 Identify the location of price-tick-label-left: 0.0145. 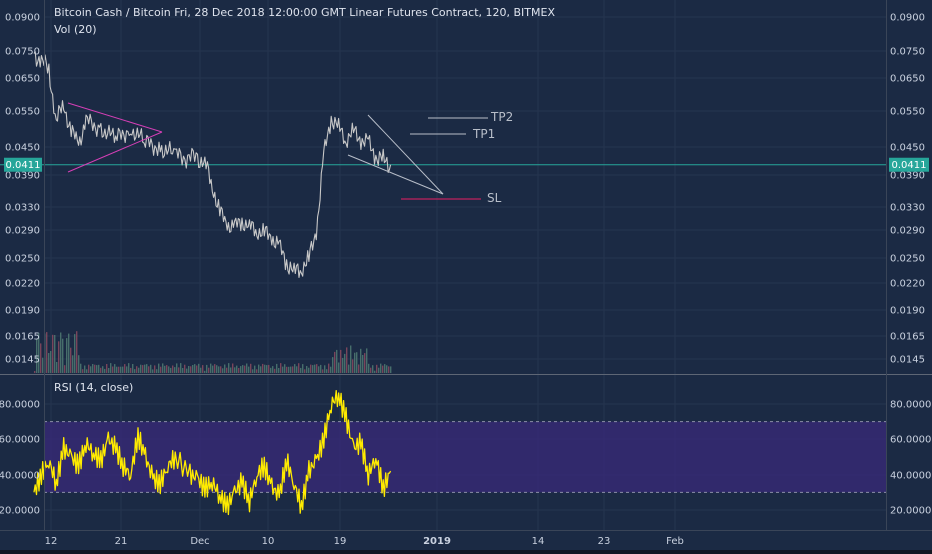
(22, 360).